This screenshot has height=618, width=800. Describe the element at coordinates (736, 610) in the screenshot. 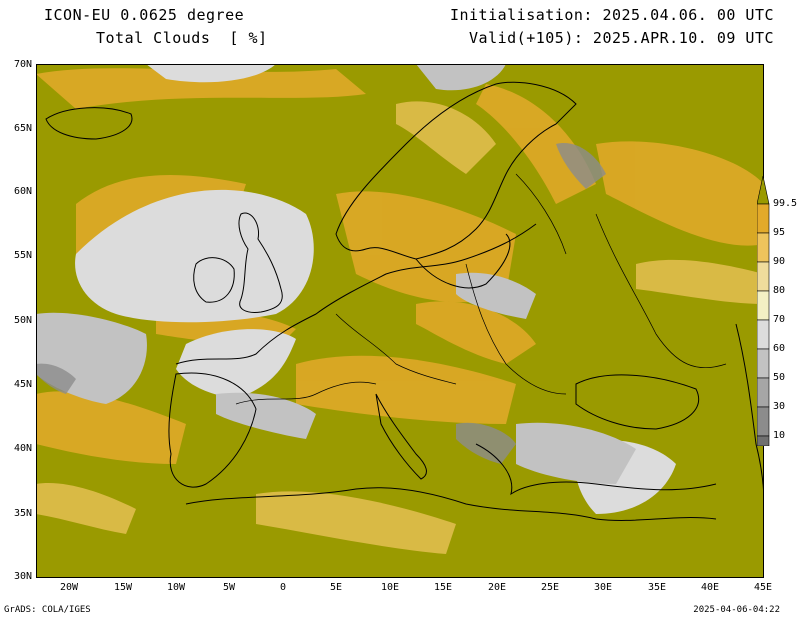

I see `footer-right: 2025-04-06-04:22` at that location.